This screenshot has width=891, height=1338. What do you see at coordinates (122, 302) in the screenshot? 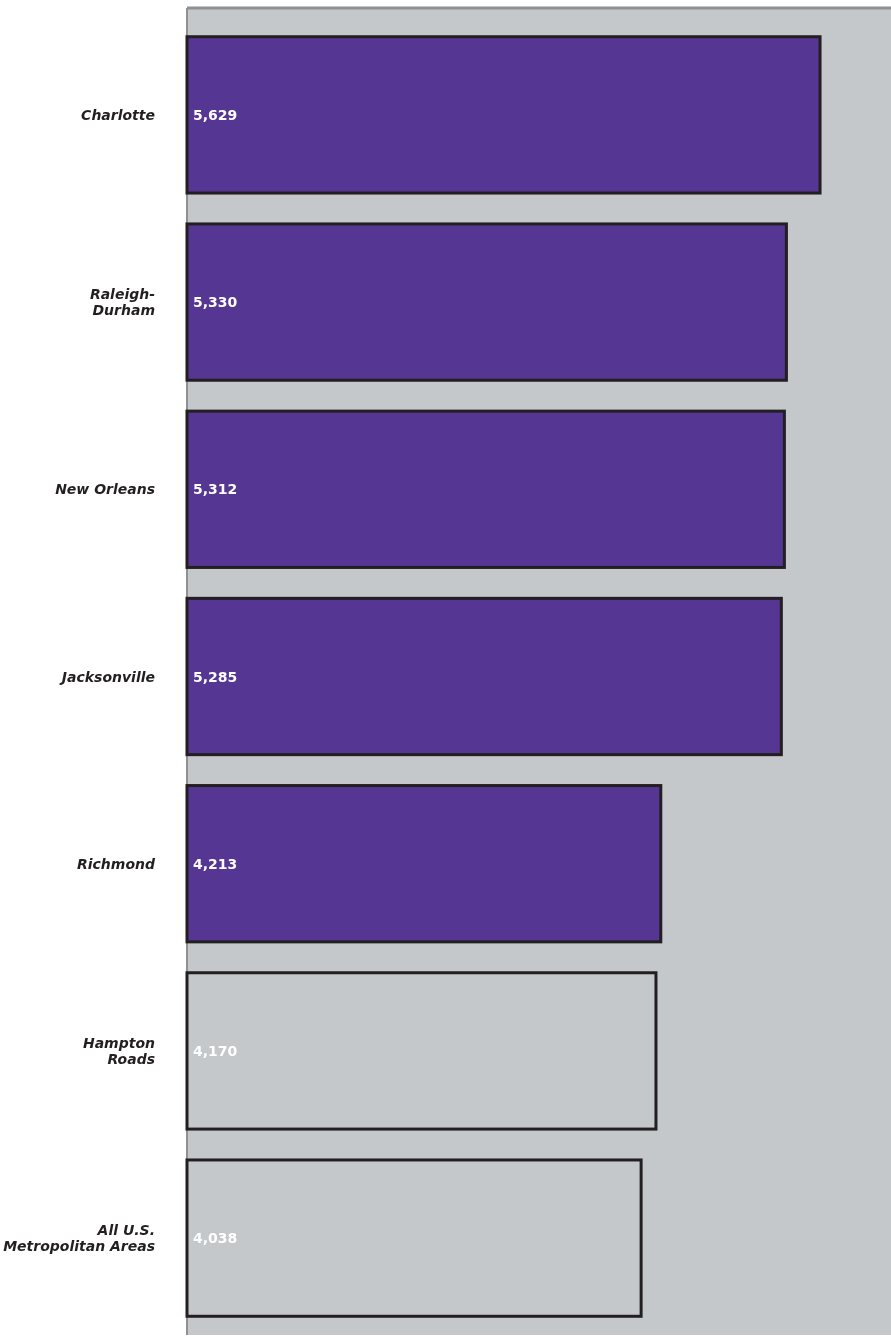
I see `y-tick-label: Raleigh-Durham` at bounding box center [122, 302].